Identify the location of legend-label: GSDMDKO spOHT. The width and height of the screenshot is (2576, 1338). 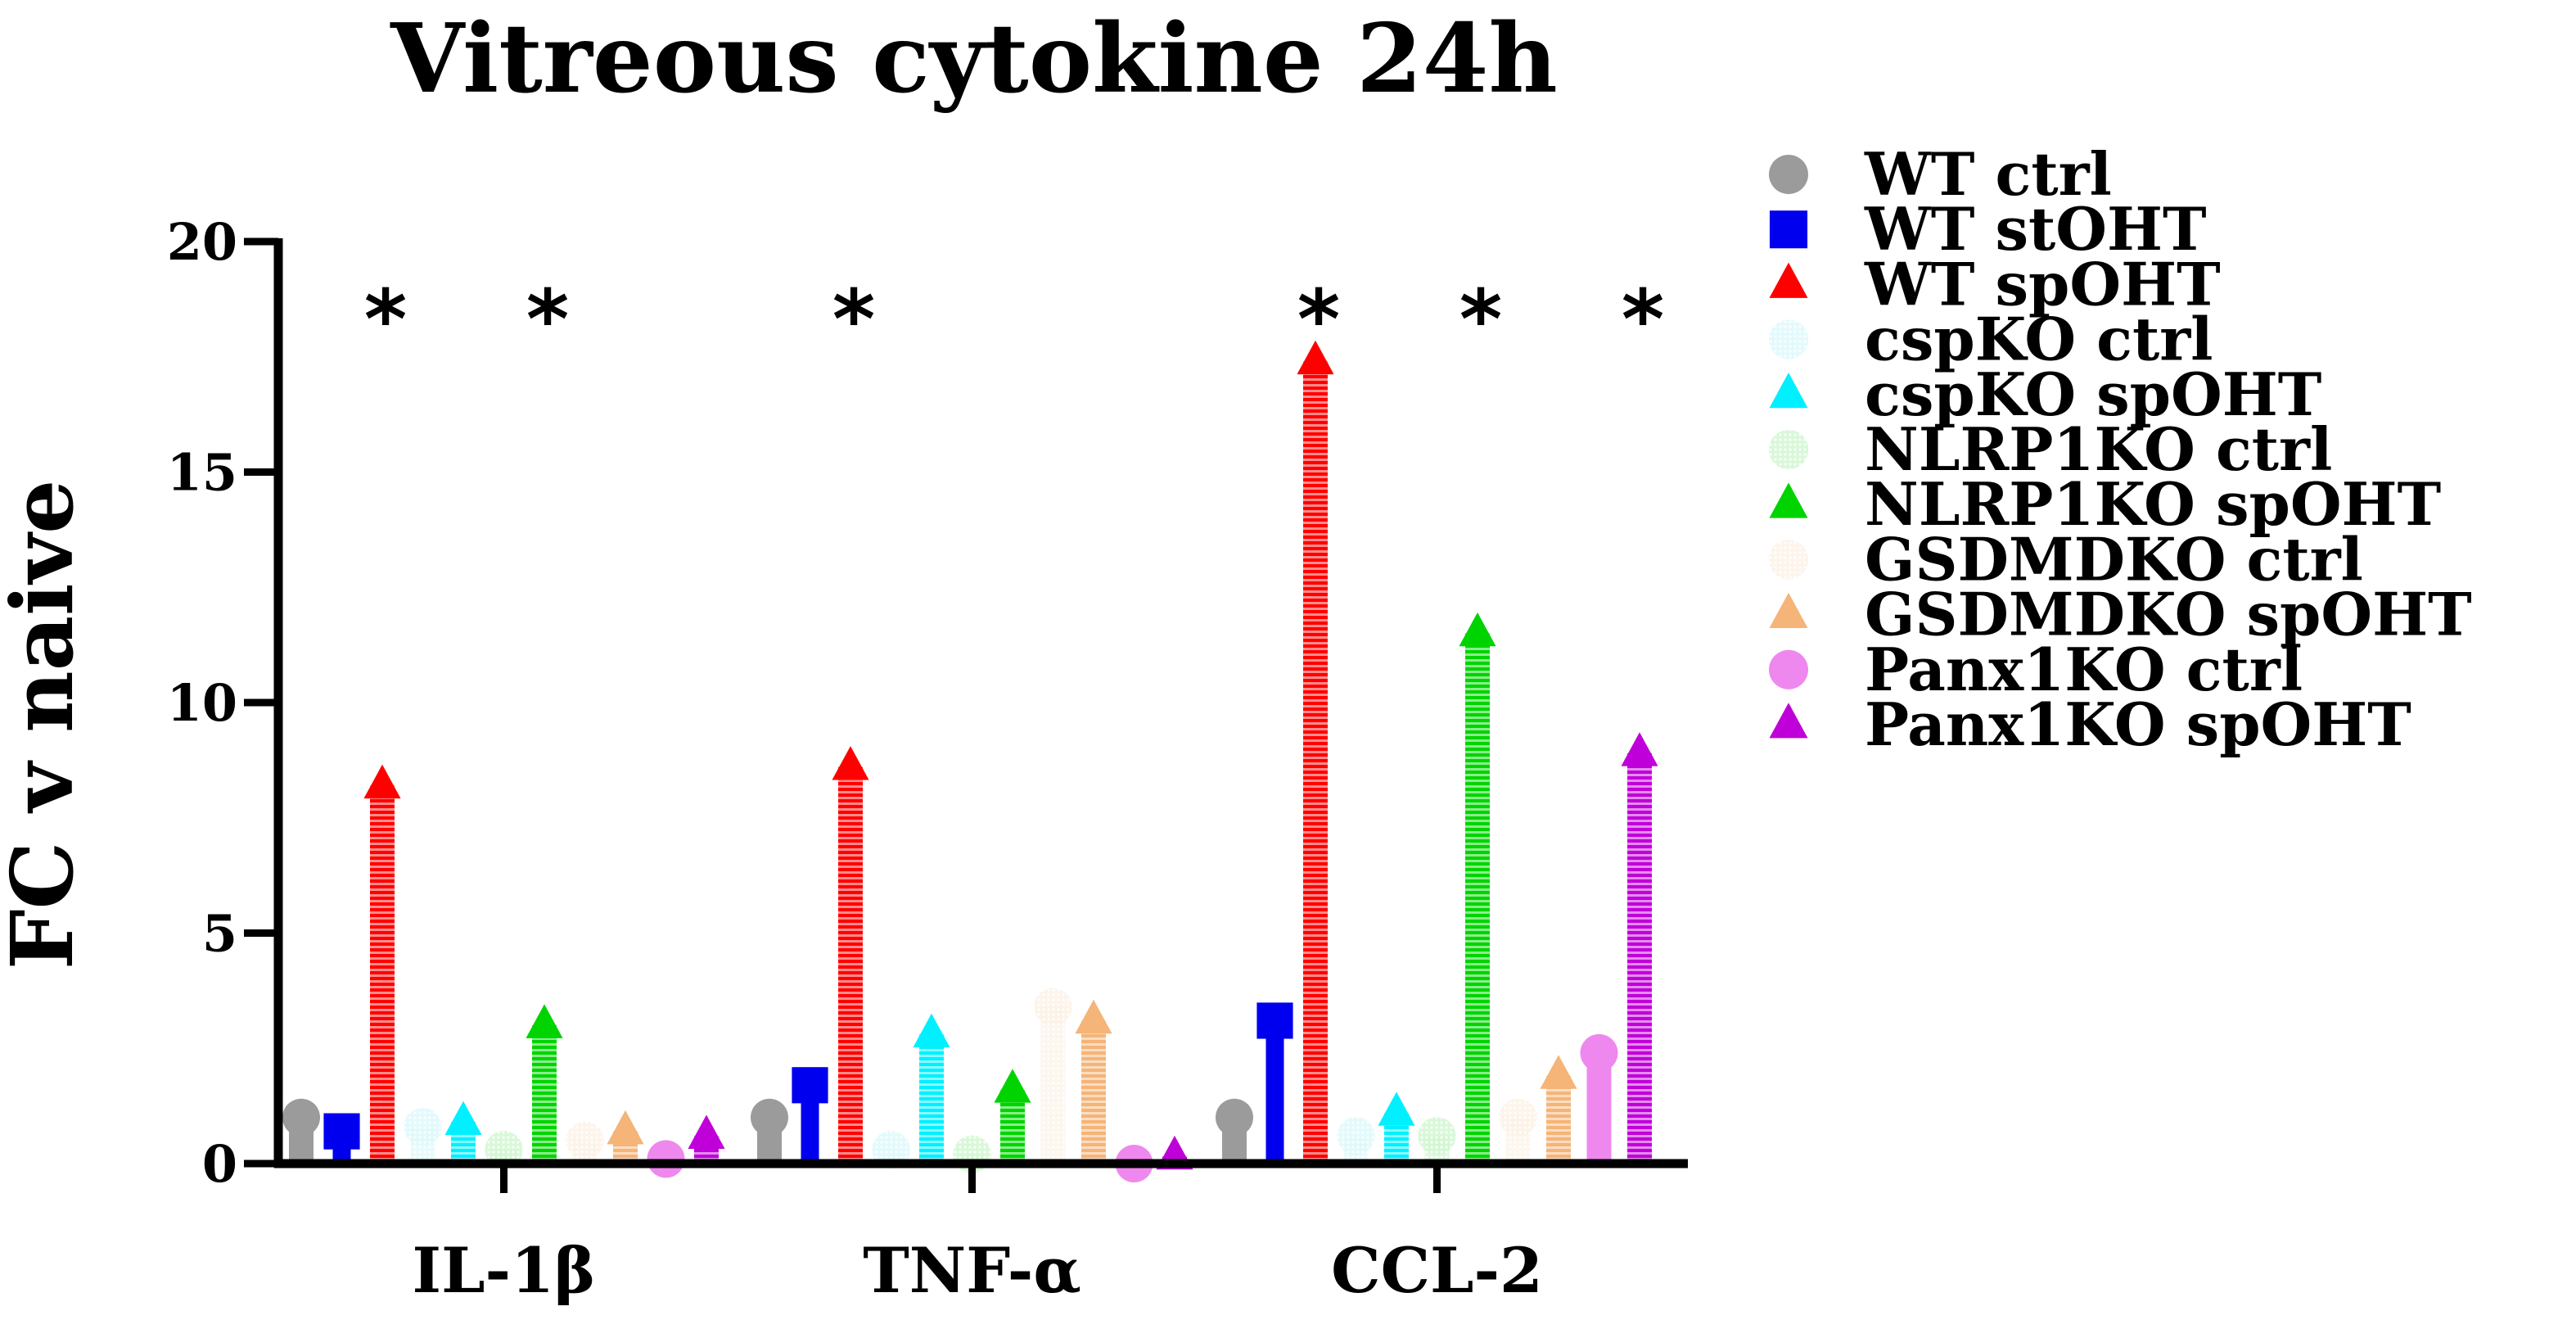
(2168, 614).